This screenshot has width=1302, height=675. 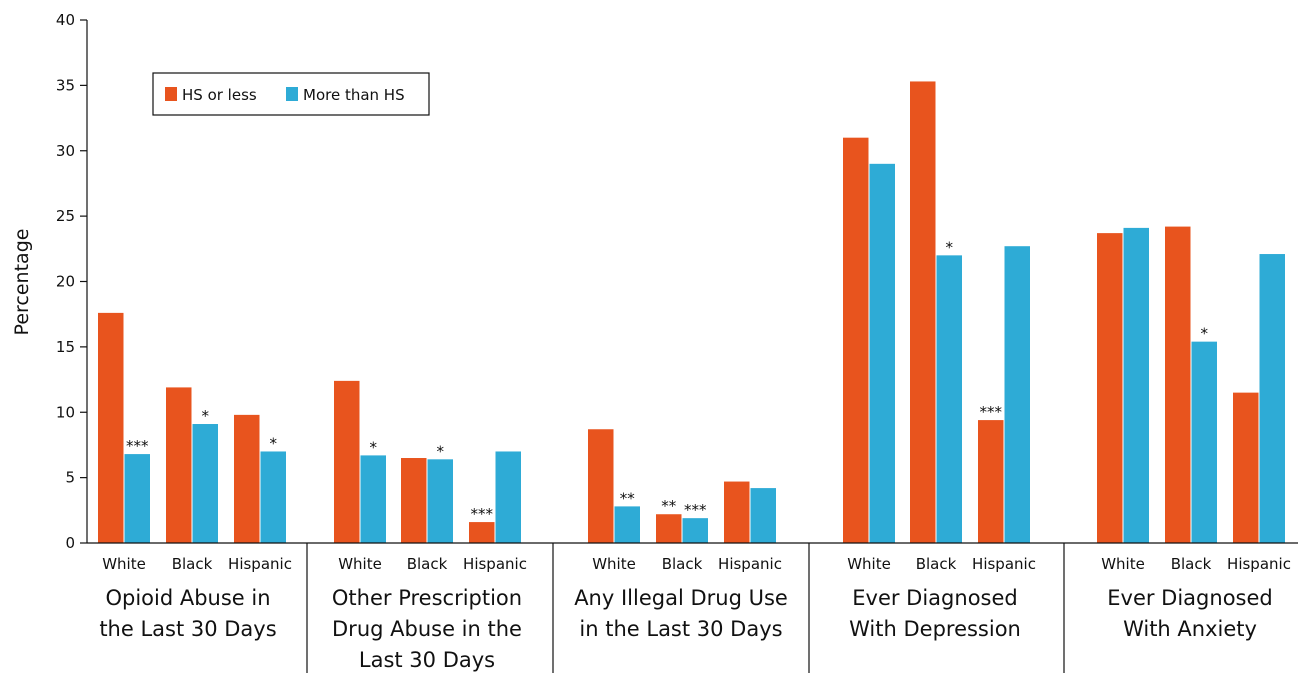 I want to click on group-label: Last 30 Days, so click(x=427, y=660).